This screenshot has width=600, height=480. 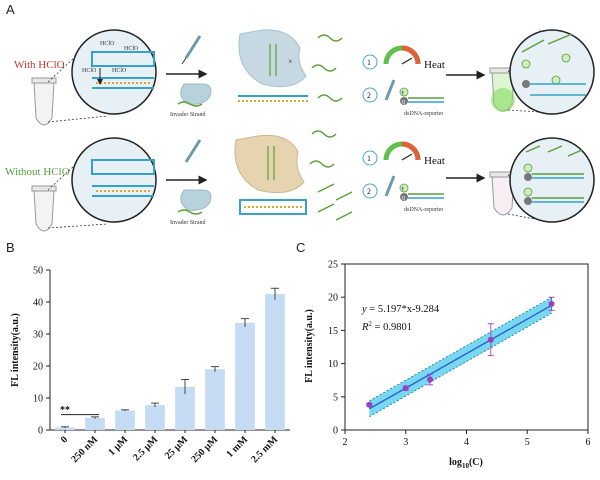 I want to click on heat-label-2: Heat, so click(x=434, y=161).